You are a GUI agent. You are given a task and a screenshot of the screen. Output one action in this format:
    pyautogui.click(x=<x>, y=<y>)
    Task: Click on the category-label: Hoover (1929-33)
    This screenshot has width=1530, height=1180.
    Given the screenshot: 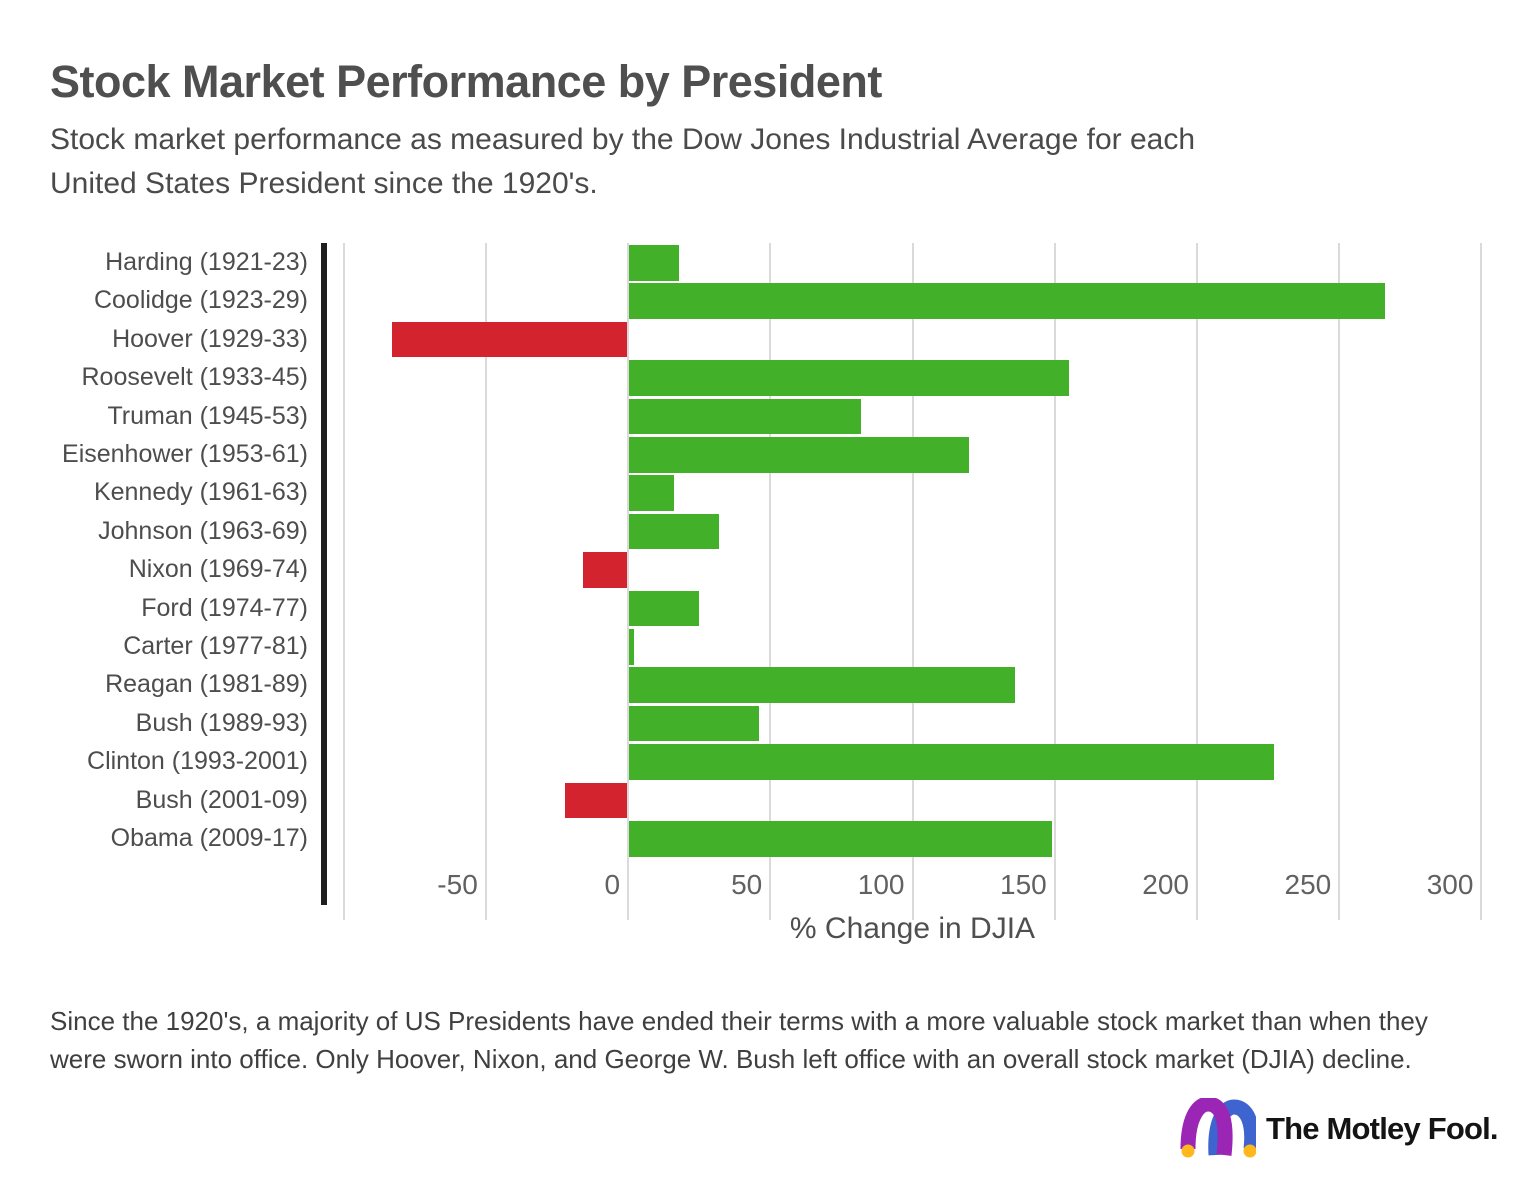 What is the action you would take?
    pyautogui.click(x=210, y=338)
    